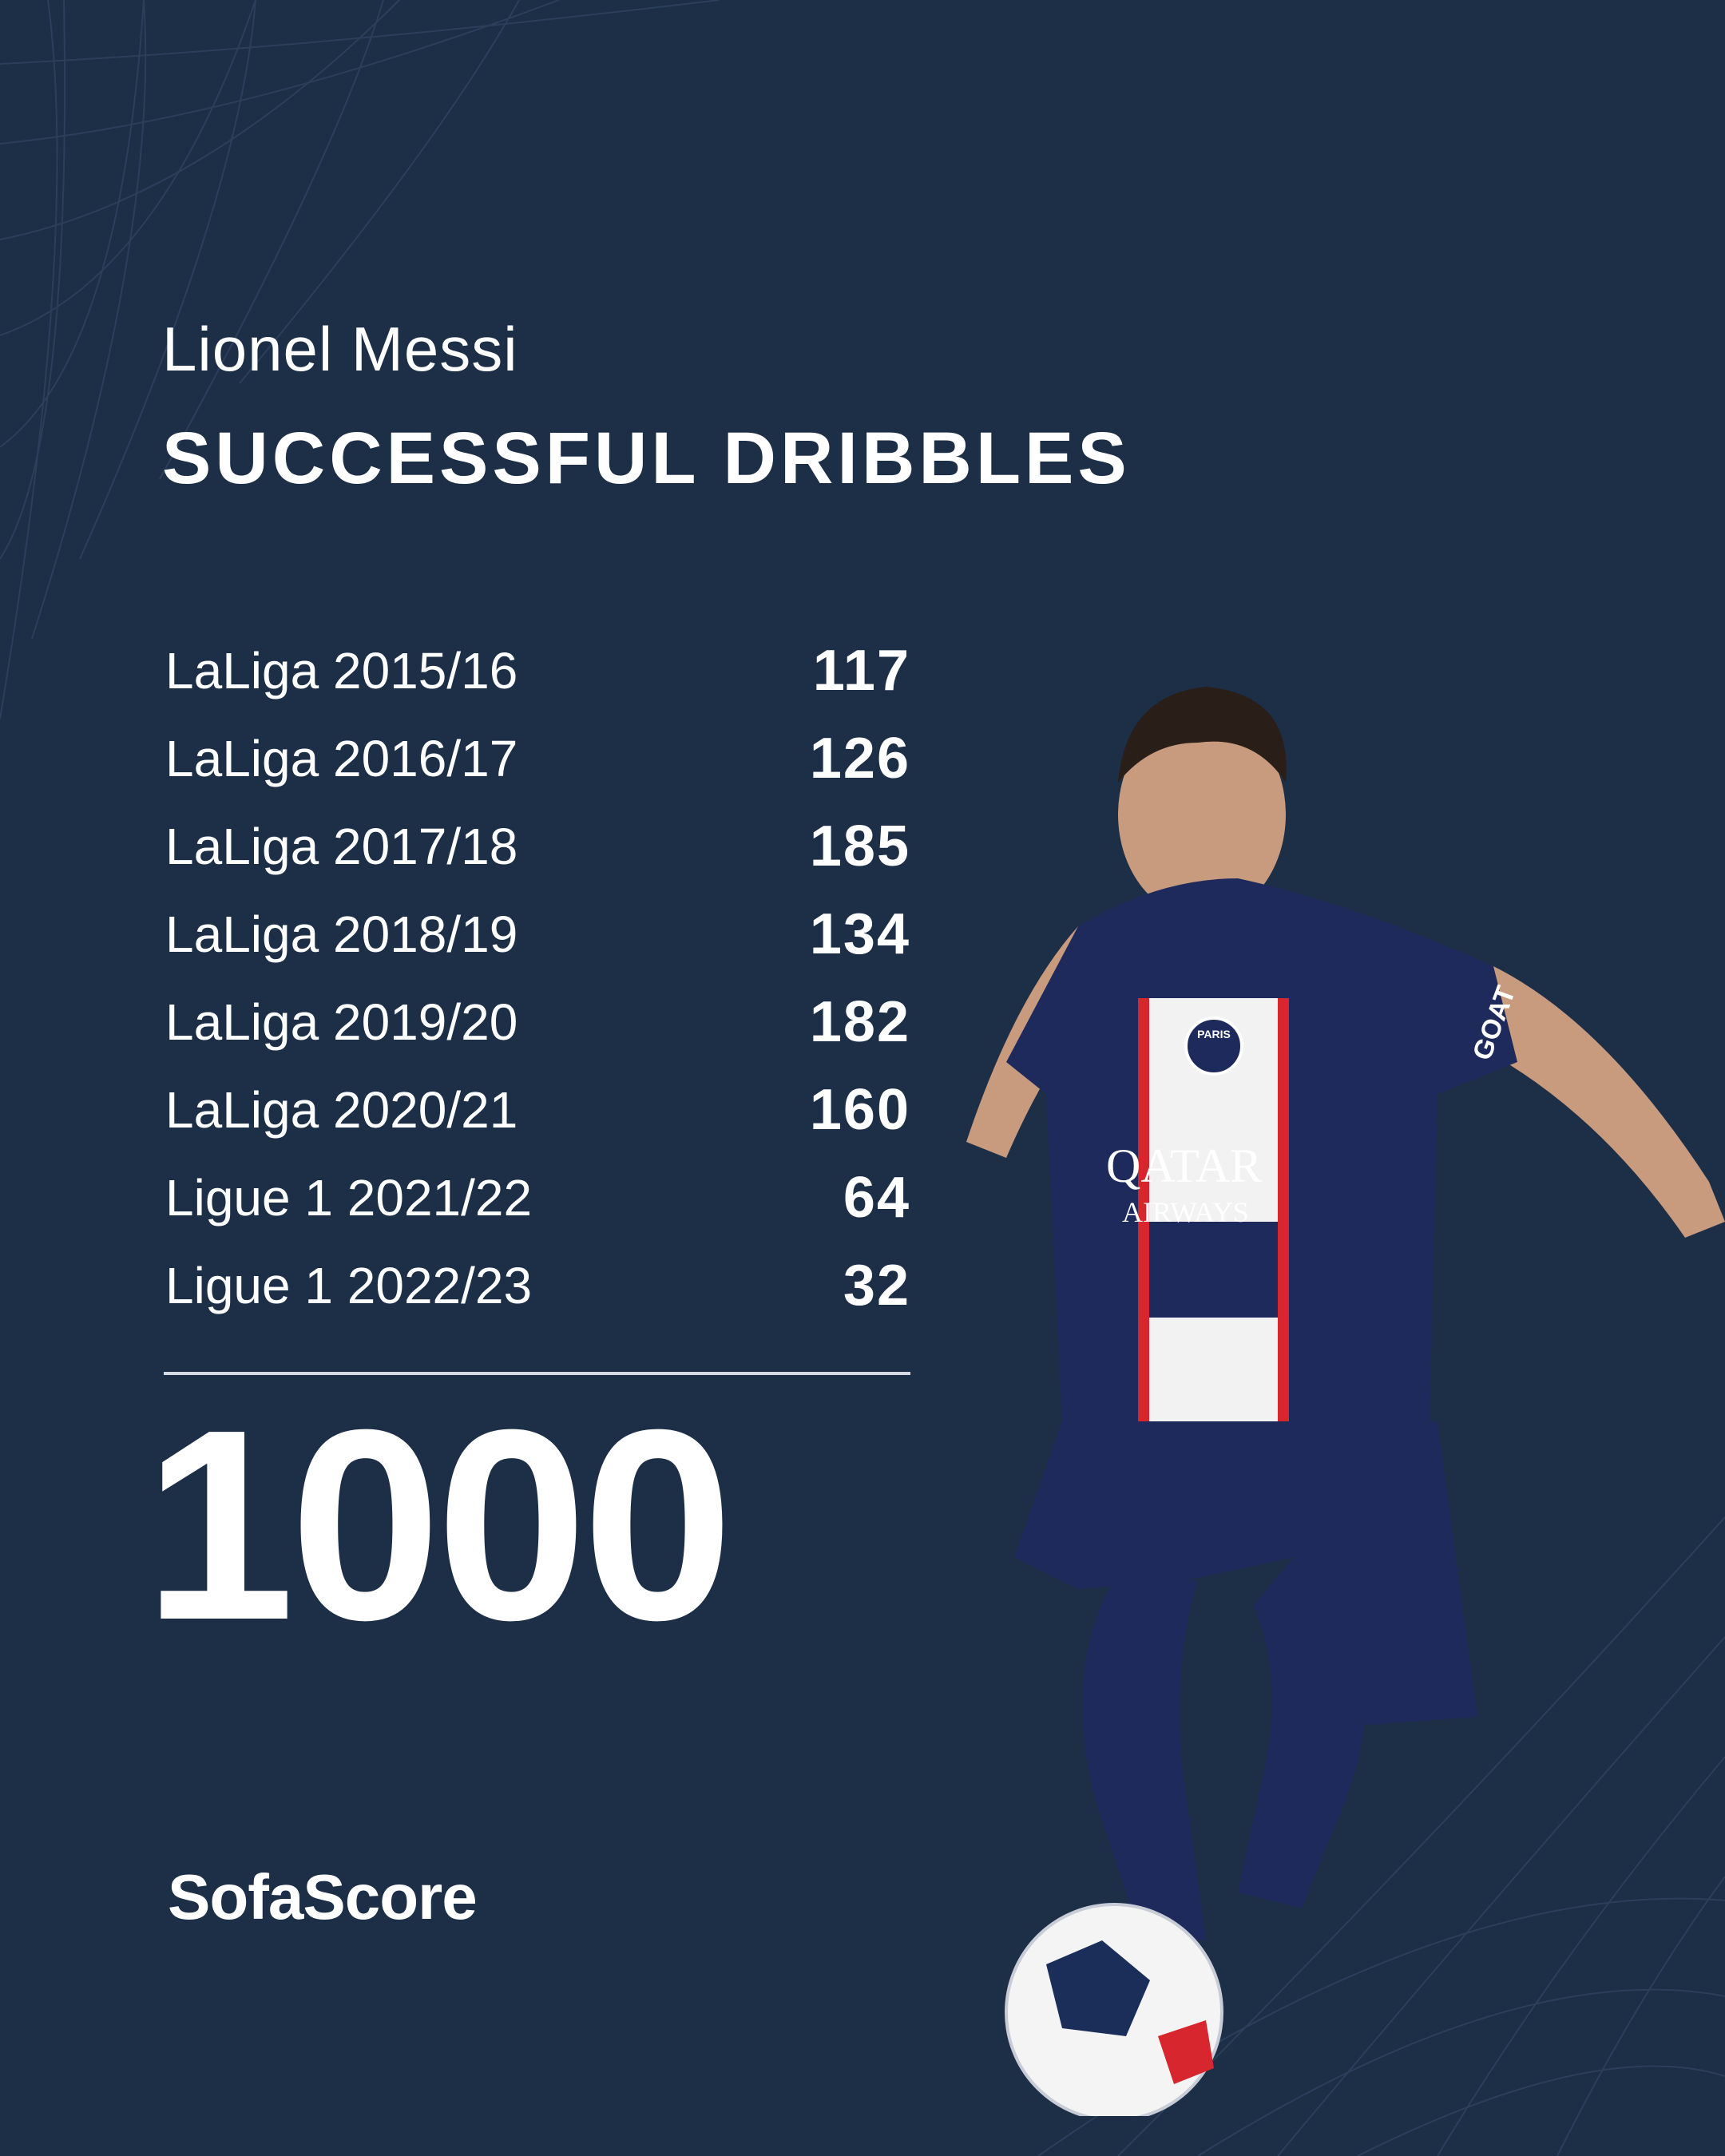  I want to click on season-label: Ligue 1 2022/23, so click(349, 1285).